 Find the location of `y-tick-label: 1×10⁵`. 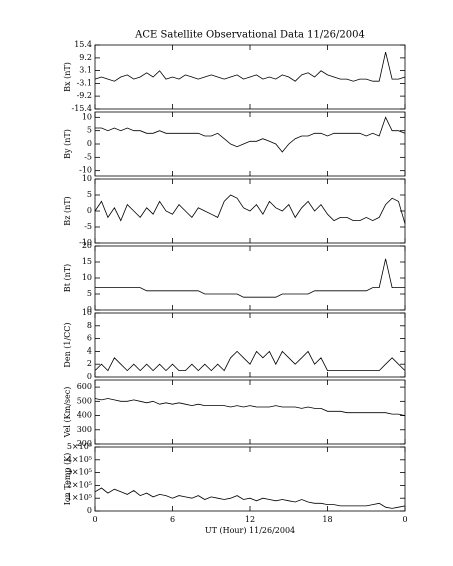

y-tick-label: 1×10⁵ is located at coordinates (79, 497).